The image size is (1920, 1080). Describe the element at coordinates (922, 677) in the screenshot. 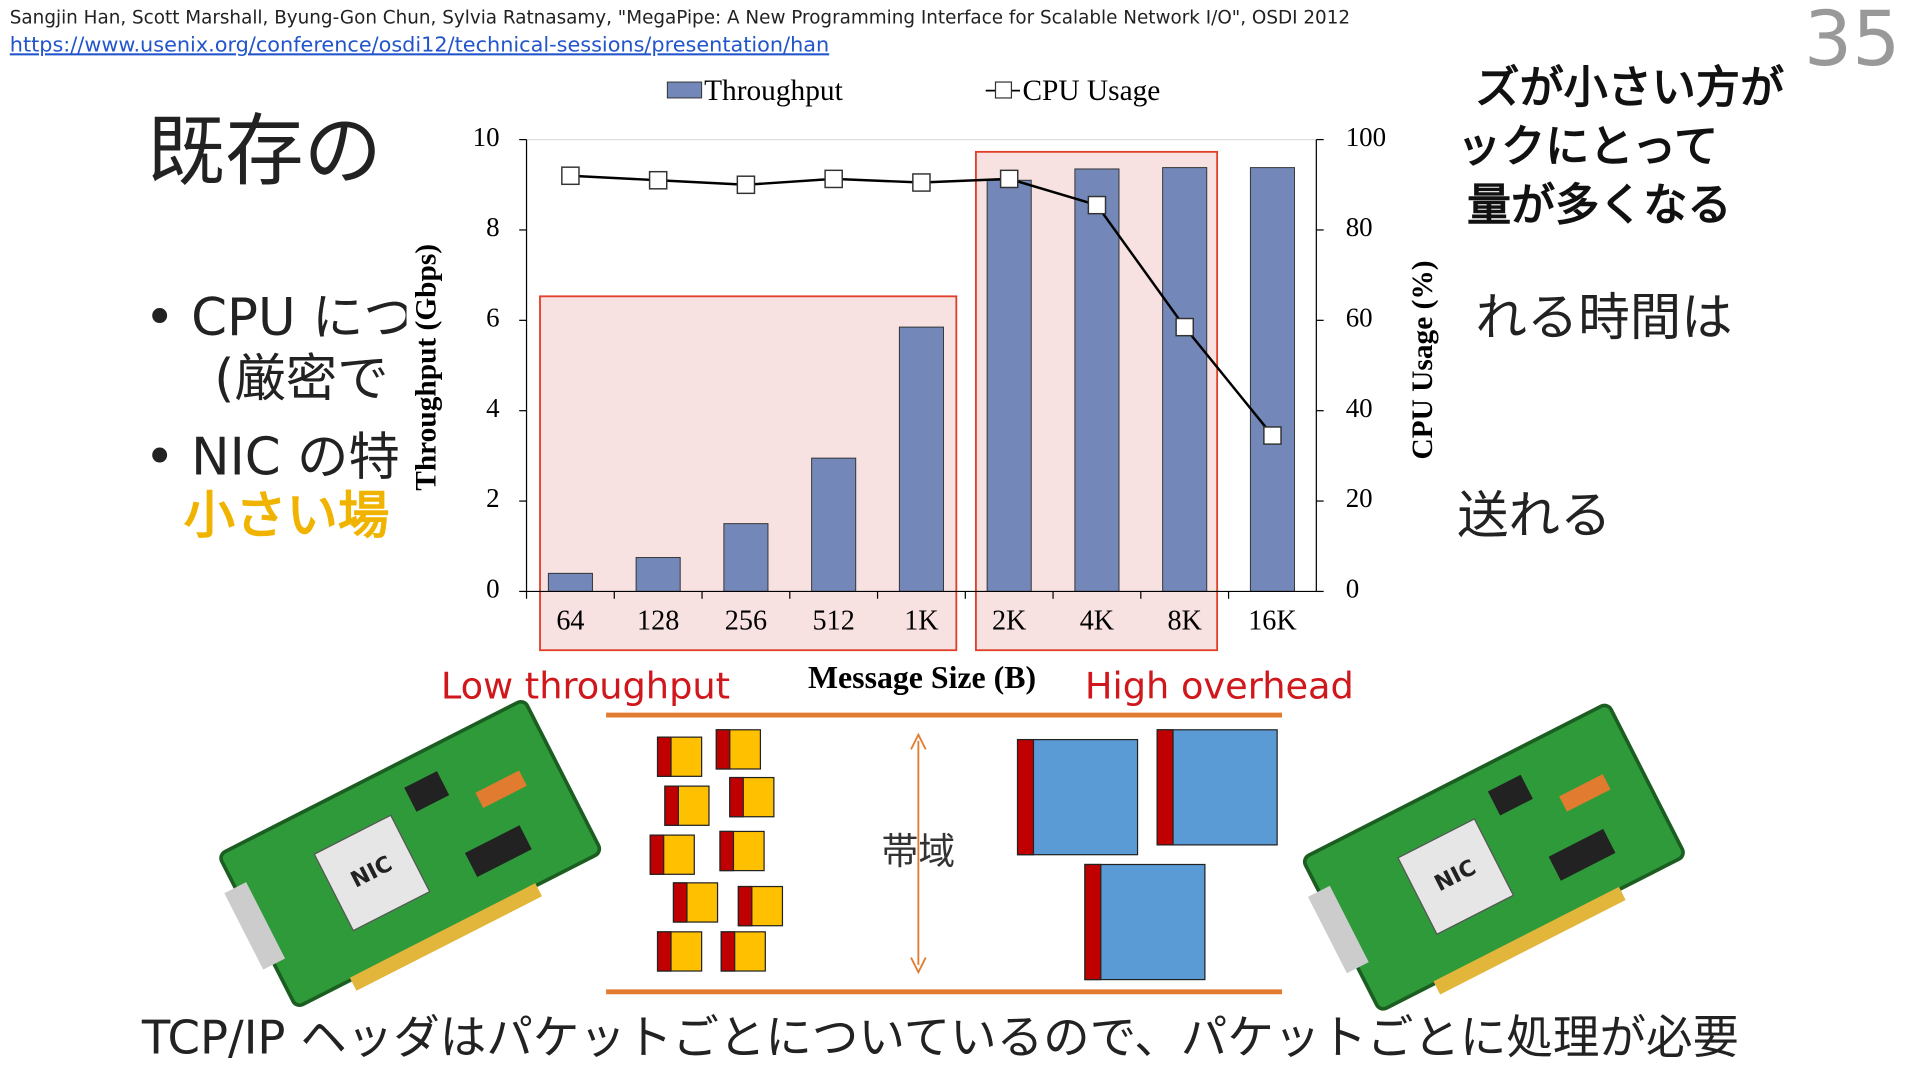

I see `x-axis-label: Message Size (B)` at that location.